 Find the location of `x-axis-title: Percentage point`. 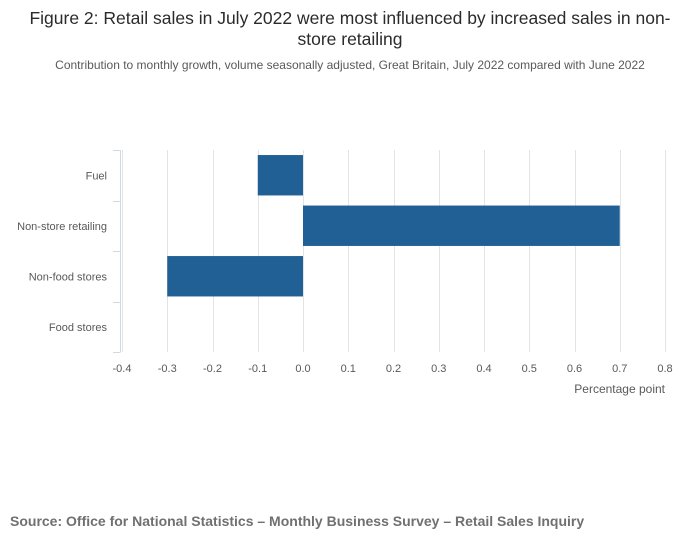

x-axis-title: Percentage point is located at coordinates (619, 389).